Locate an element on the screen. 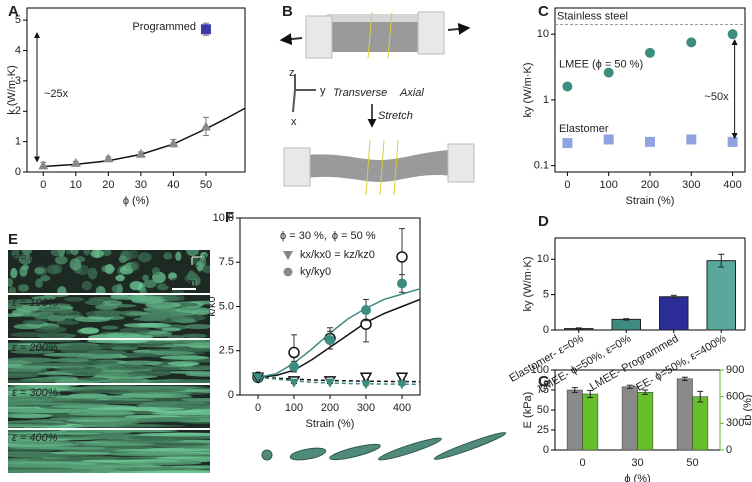  y-tick-label: 10 is located at coordinates (543, 259).